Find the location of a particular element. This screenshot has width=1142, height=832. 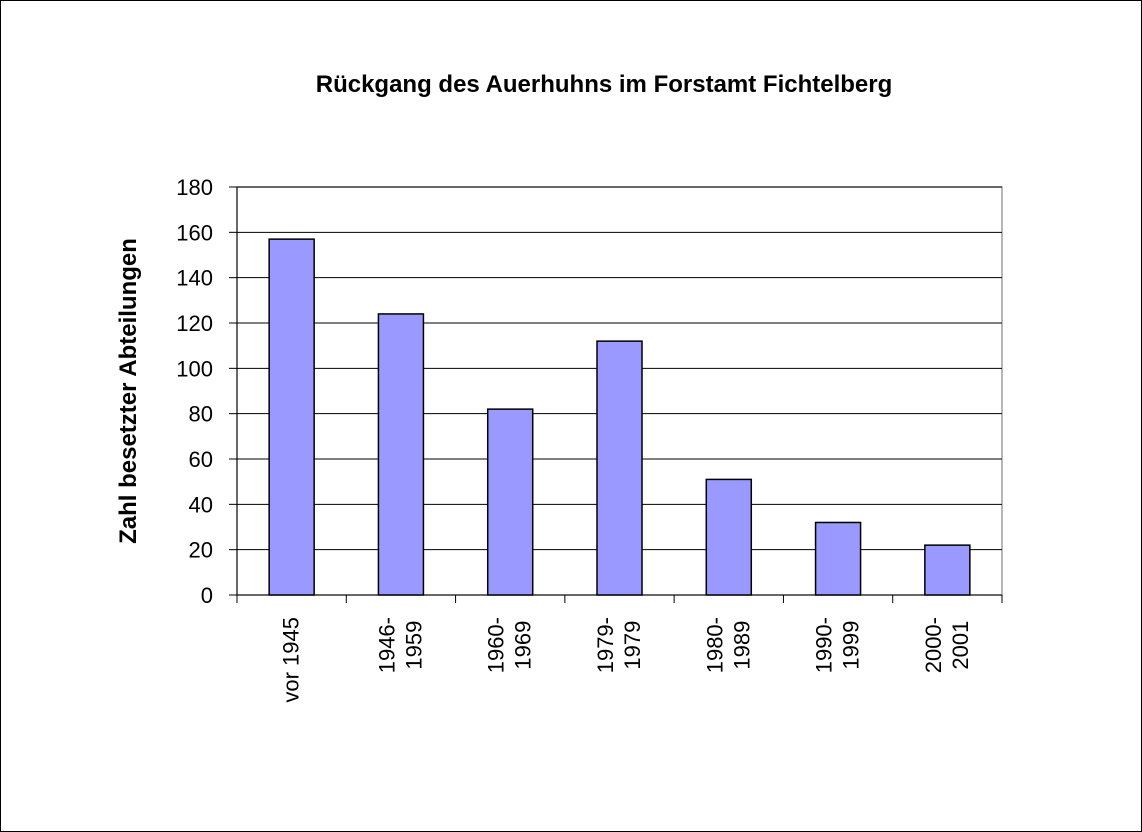

y-tick-label: 180 is located at coordinates (194, 187).